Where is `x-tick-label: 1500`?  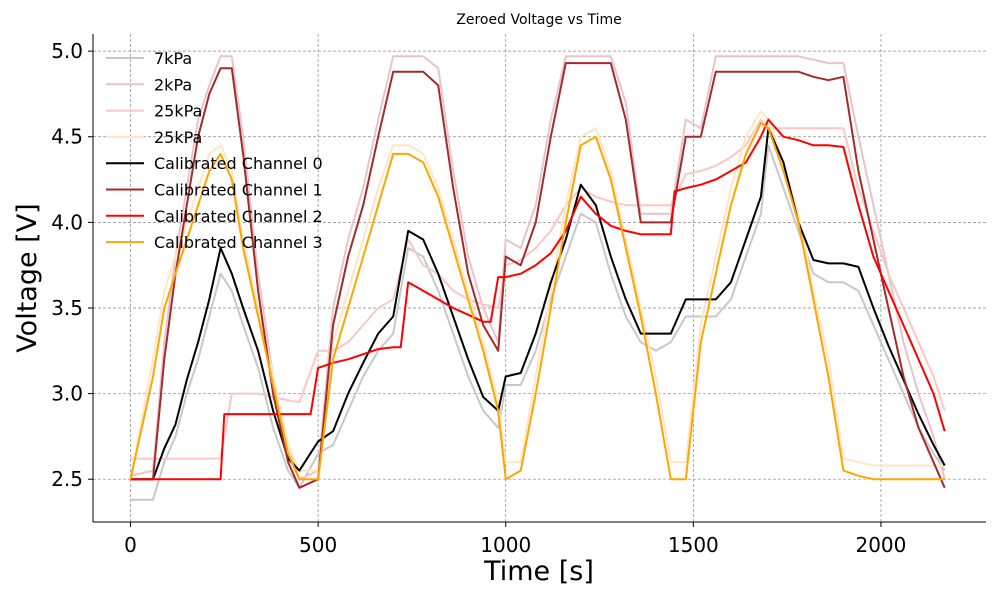 x-tick-label: 1500 is located at coordinates (693, 545).